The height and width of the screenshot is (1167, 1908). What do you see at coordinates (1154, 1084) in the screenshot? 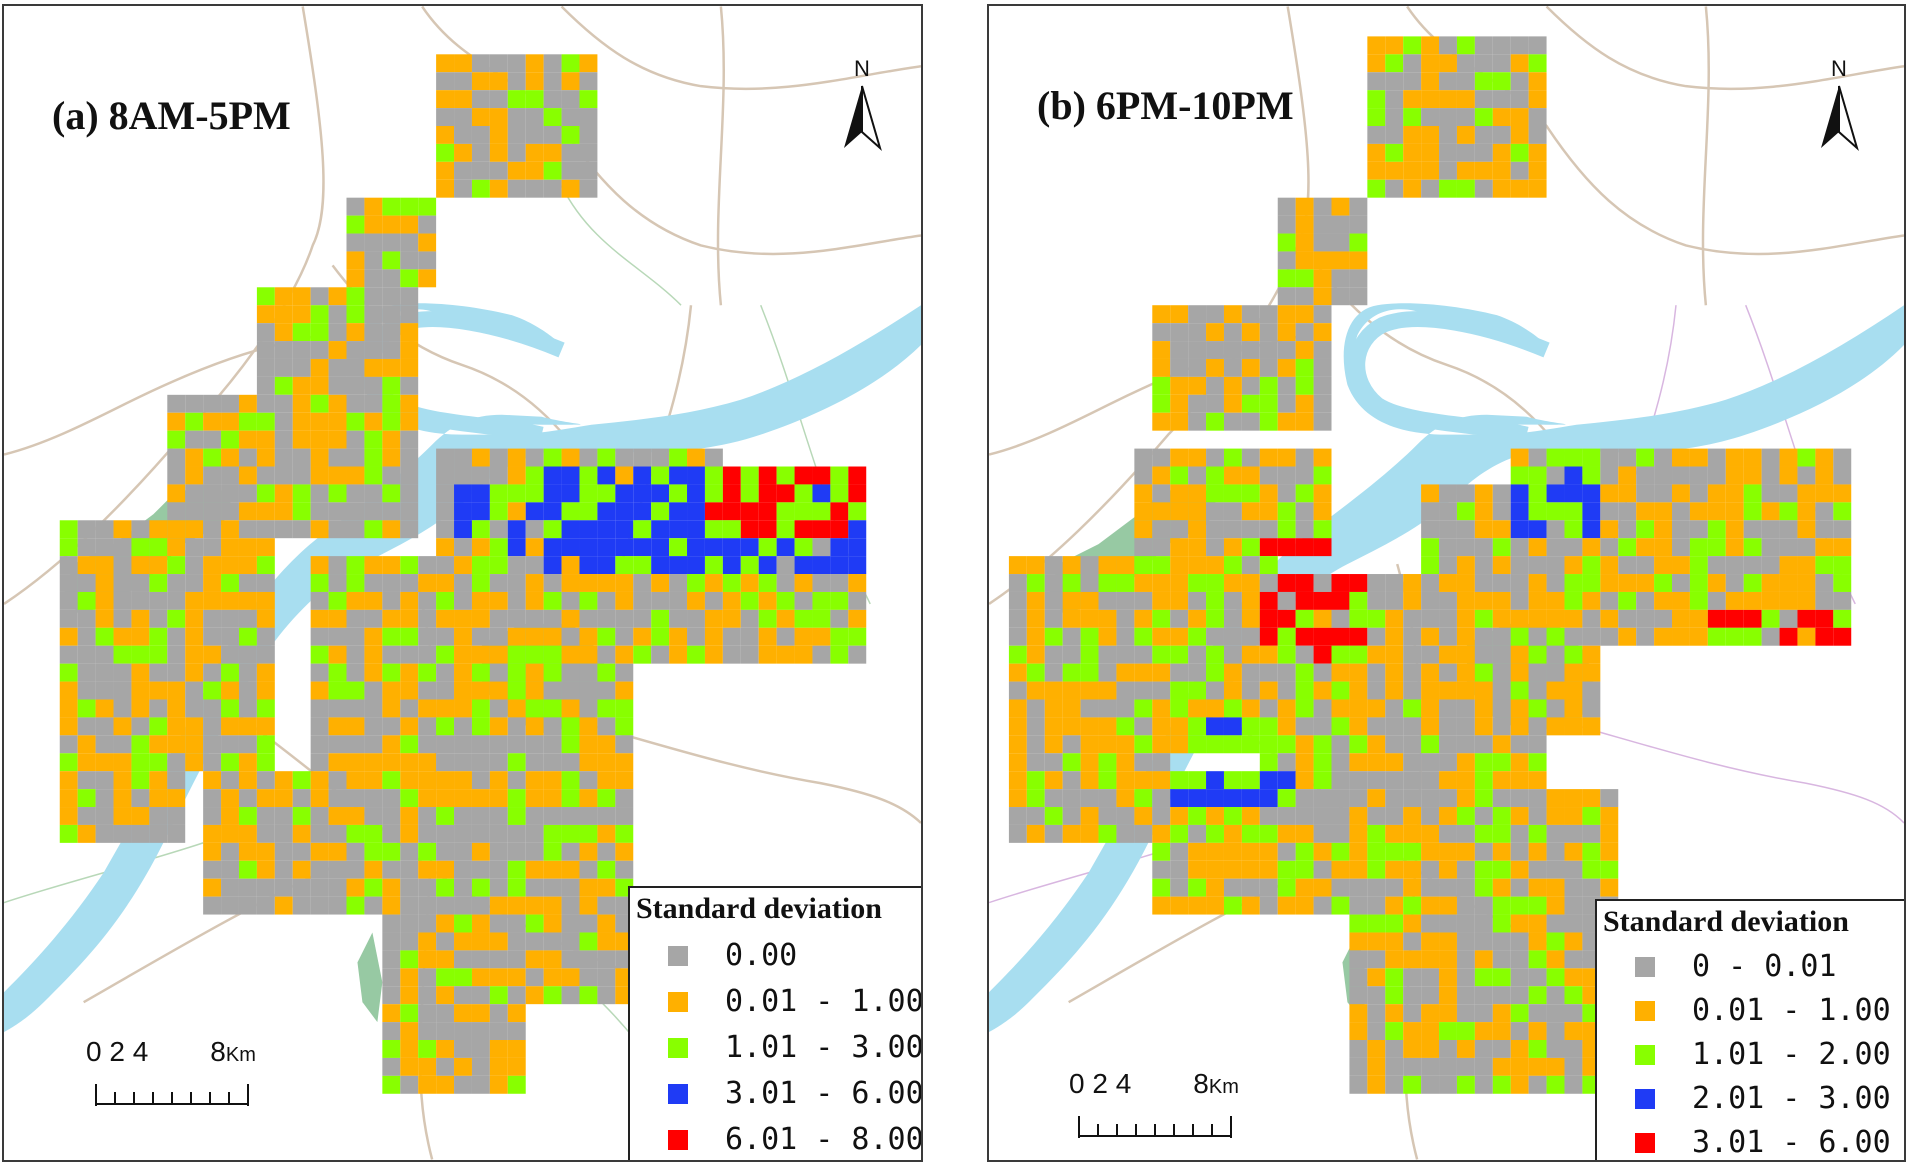
I see `scale-labels: 0 2 4 8Km` at bounding box center [1154, 1084].